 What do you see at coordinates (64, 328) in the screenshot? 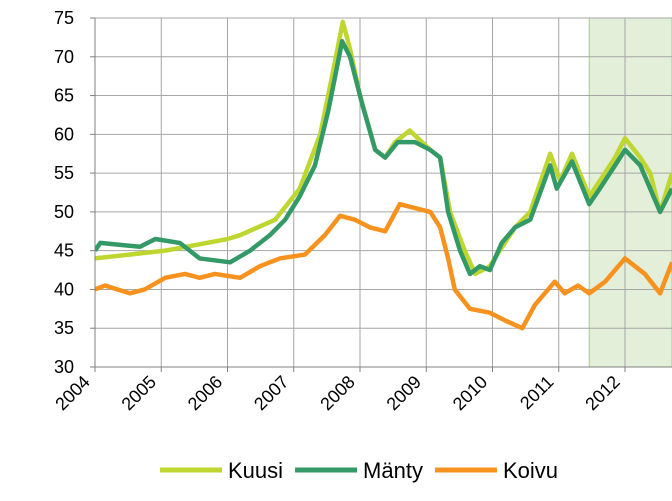
I see `y-tick-label: 35` at bounding box center [64, 328].